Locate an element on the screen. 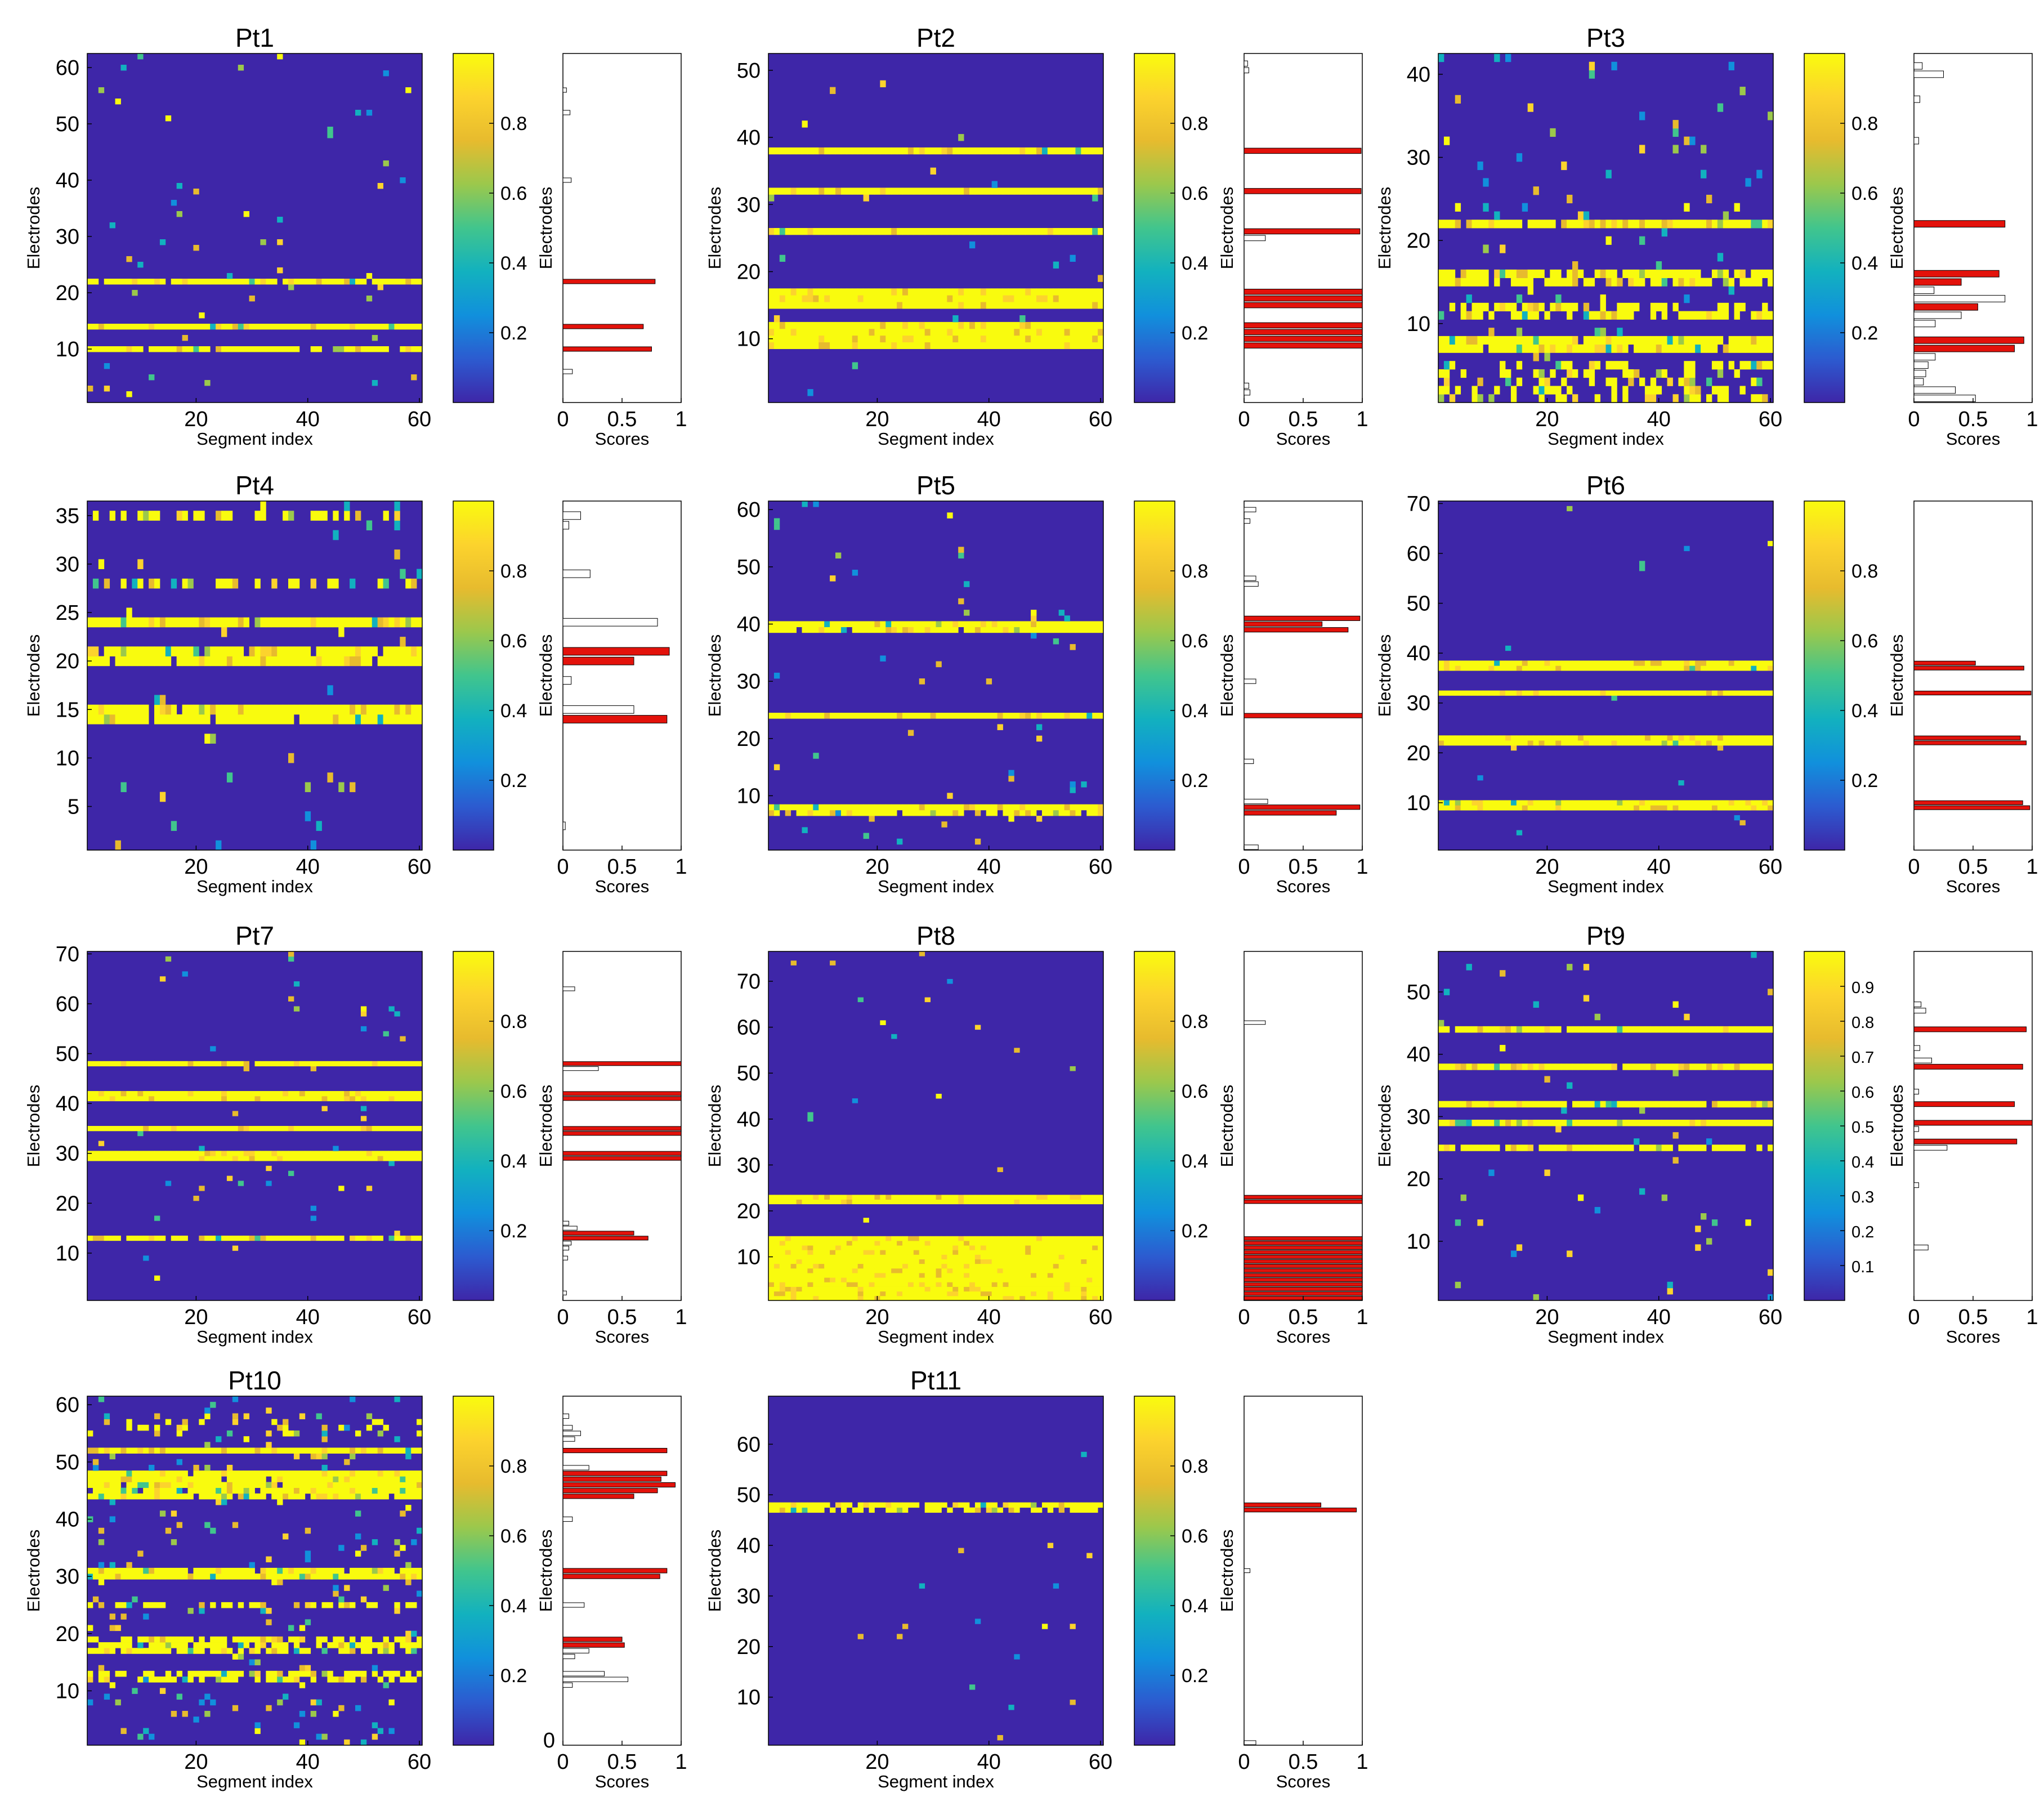 The width and height of the screenshot is (2044, 1806). score-bar is located at coordinates (610, 622).